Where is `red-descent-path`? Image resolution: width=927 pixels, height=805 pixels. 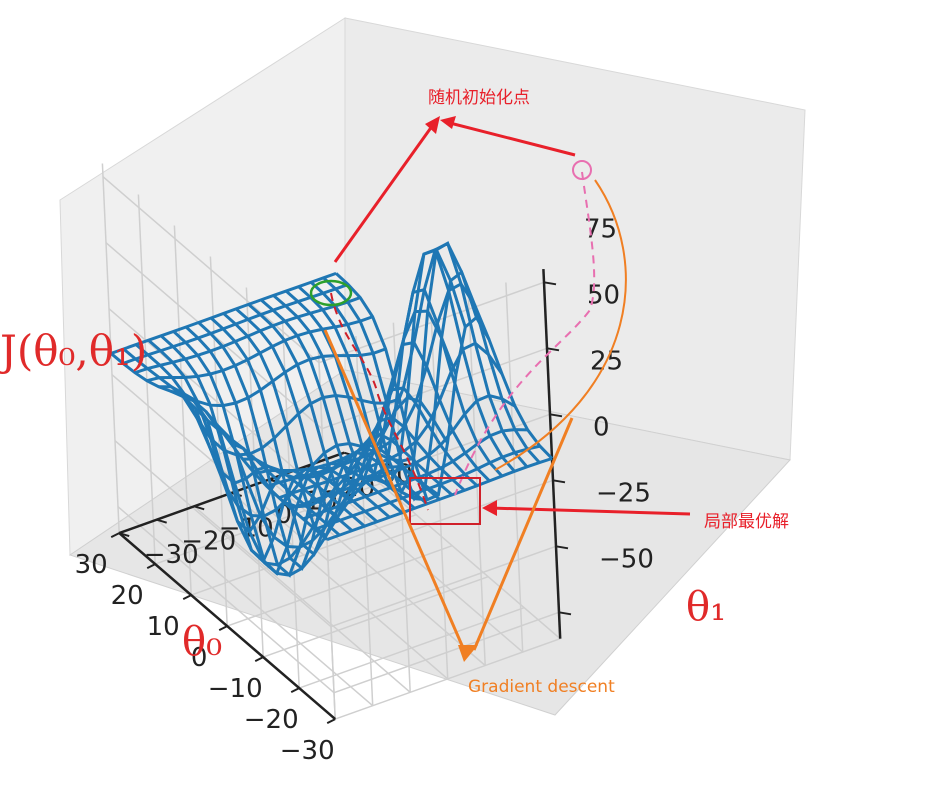 red-descent-path is located at coordinates (379, 401).